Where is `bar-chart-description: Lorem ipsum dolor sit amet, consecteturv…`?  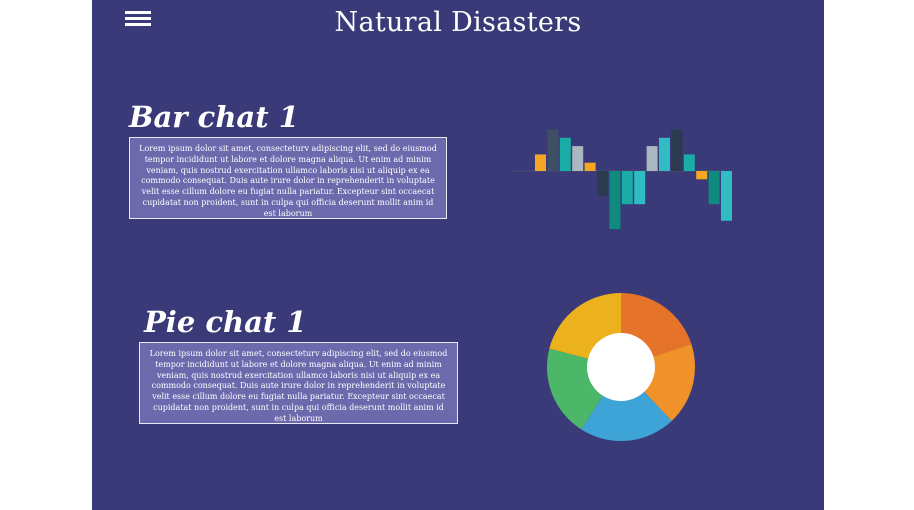
bar-chart-description: Lorem ipsum dolor sit amet, consecteturv… is located at coordinates (288, 178).